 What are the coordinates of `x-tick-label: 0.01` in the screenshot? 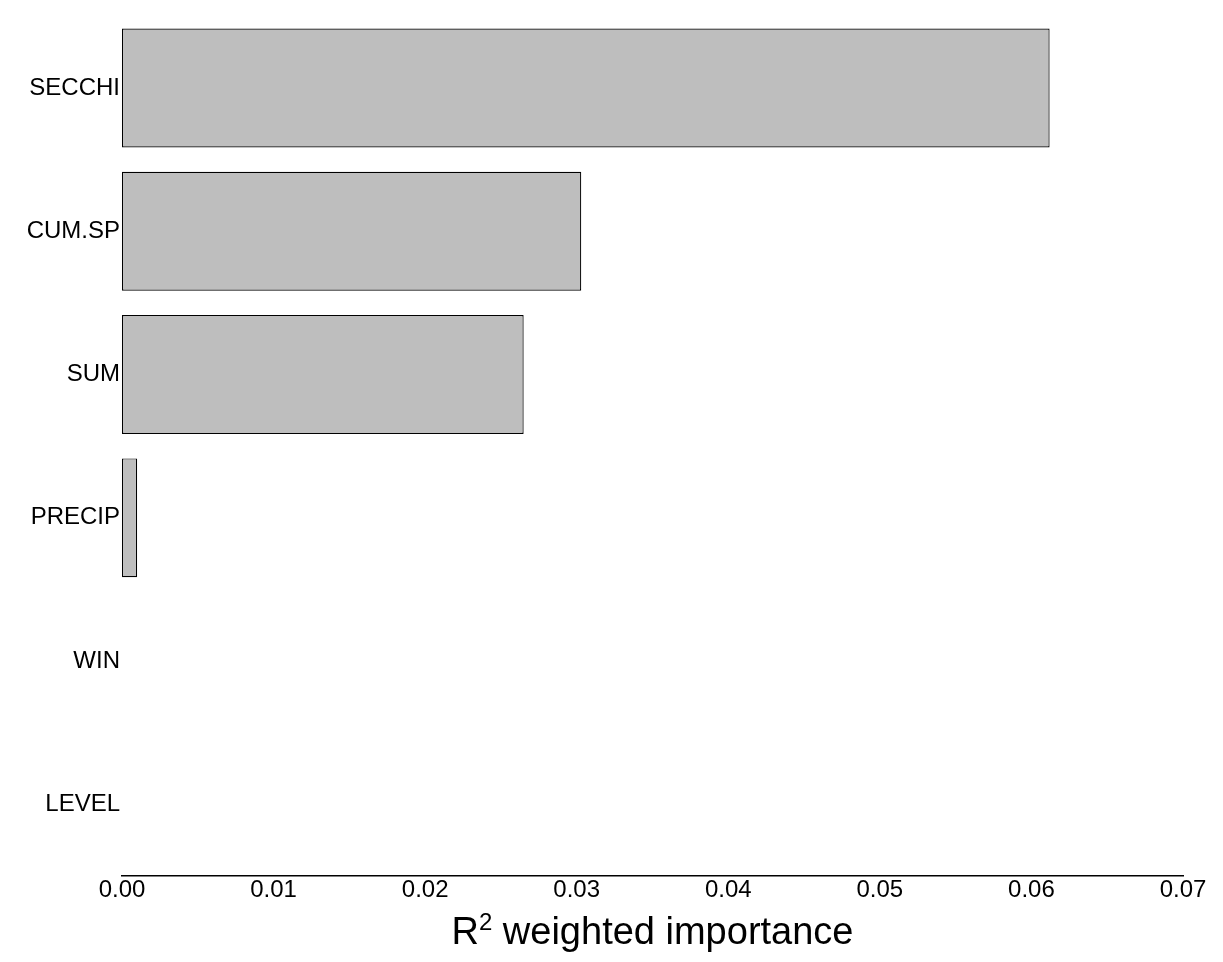 It's located at (273, 889).